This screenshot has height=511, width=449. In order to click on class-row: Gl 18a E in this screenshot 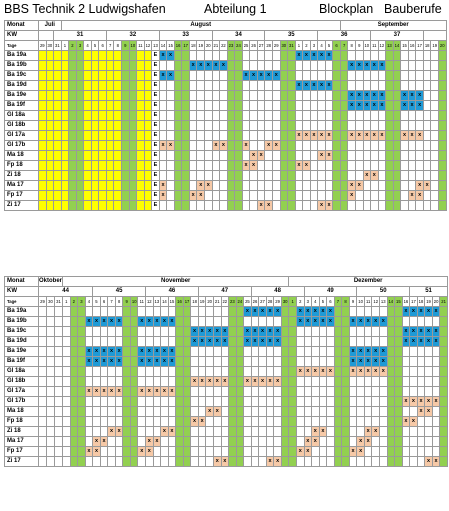, I will do `click(225, 115)`.